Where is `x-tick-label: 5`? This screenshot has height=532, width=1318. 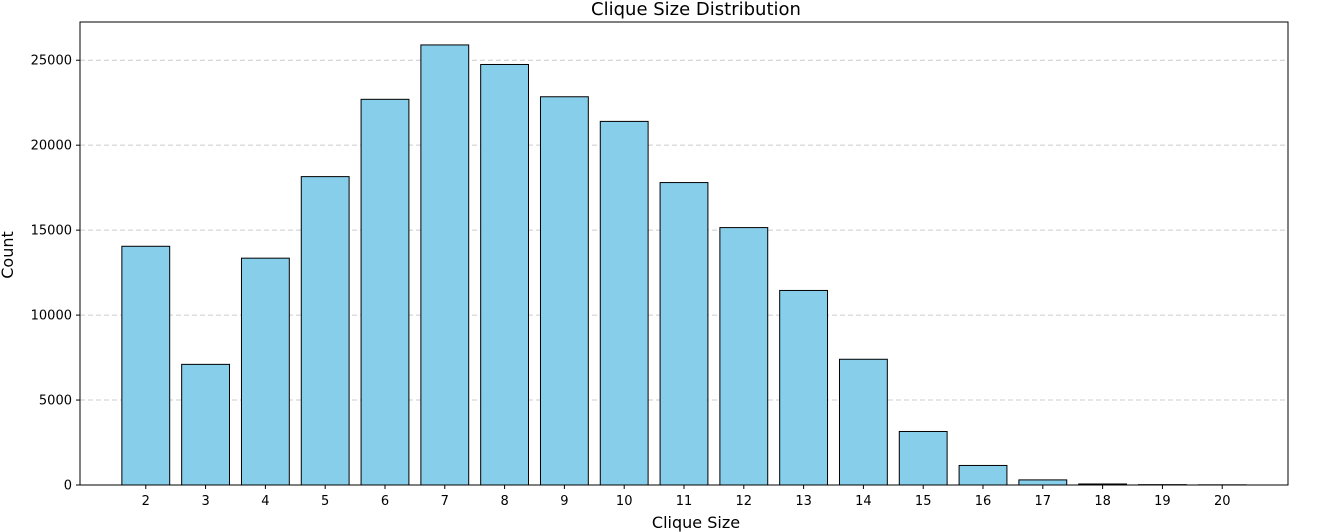 x-tick-label: 5 is located at coordinates (325, 501).